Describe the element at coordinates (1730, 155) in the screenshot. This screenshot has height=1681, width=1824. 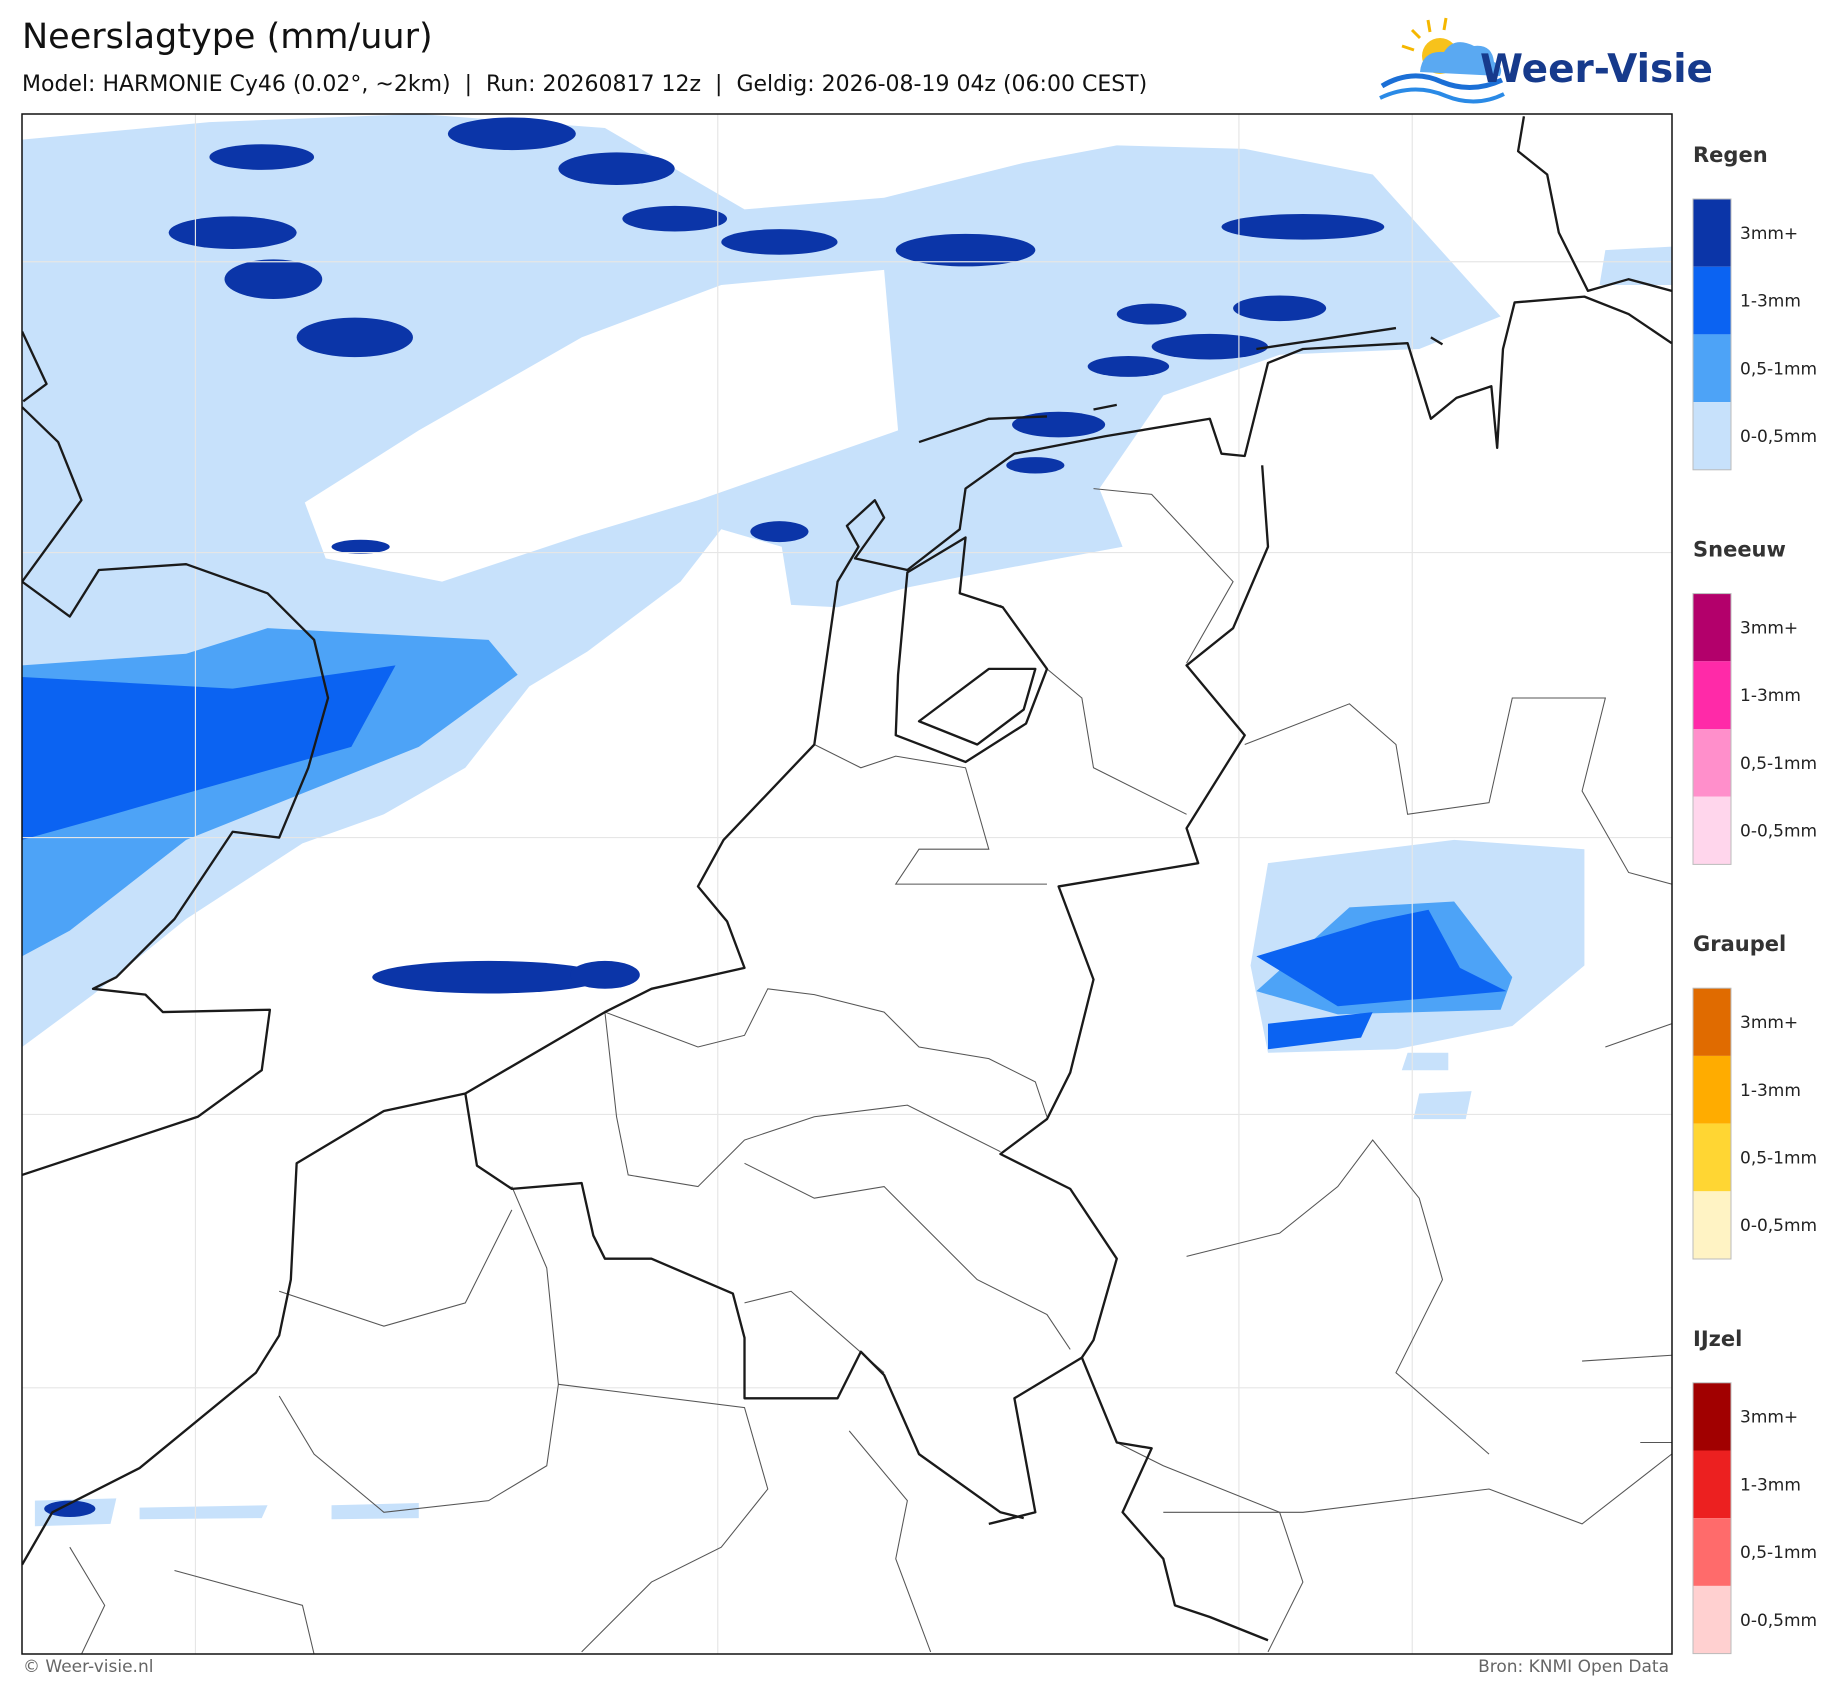
I see `legend-title: Regen` at that location.